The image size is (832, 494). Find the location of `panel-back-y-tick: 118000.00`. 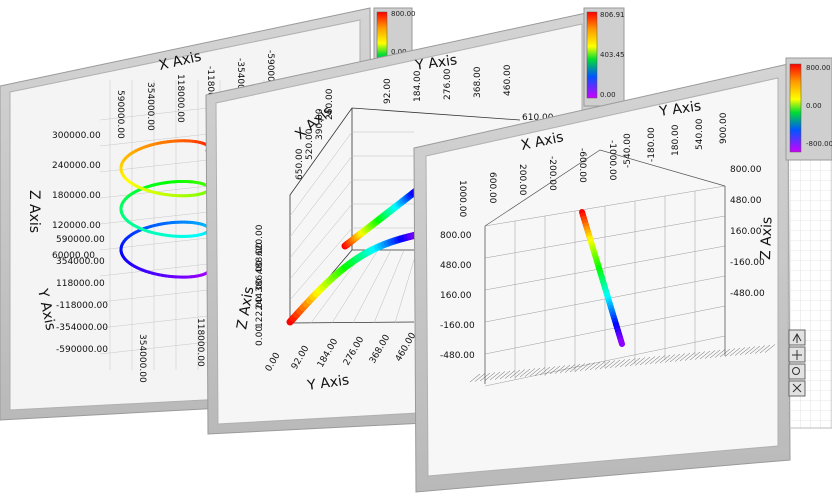

panel-back-y-tick: 118000.00 is located at coordinates (80, 284).